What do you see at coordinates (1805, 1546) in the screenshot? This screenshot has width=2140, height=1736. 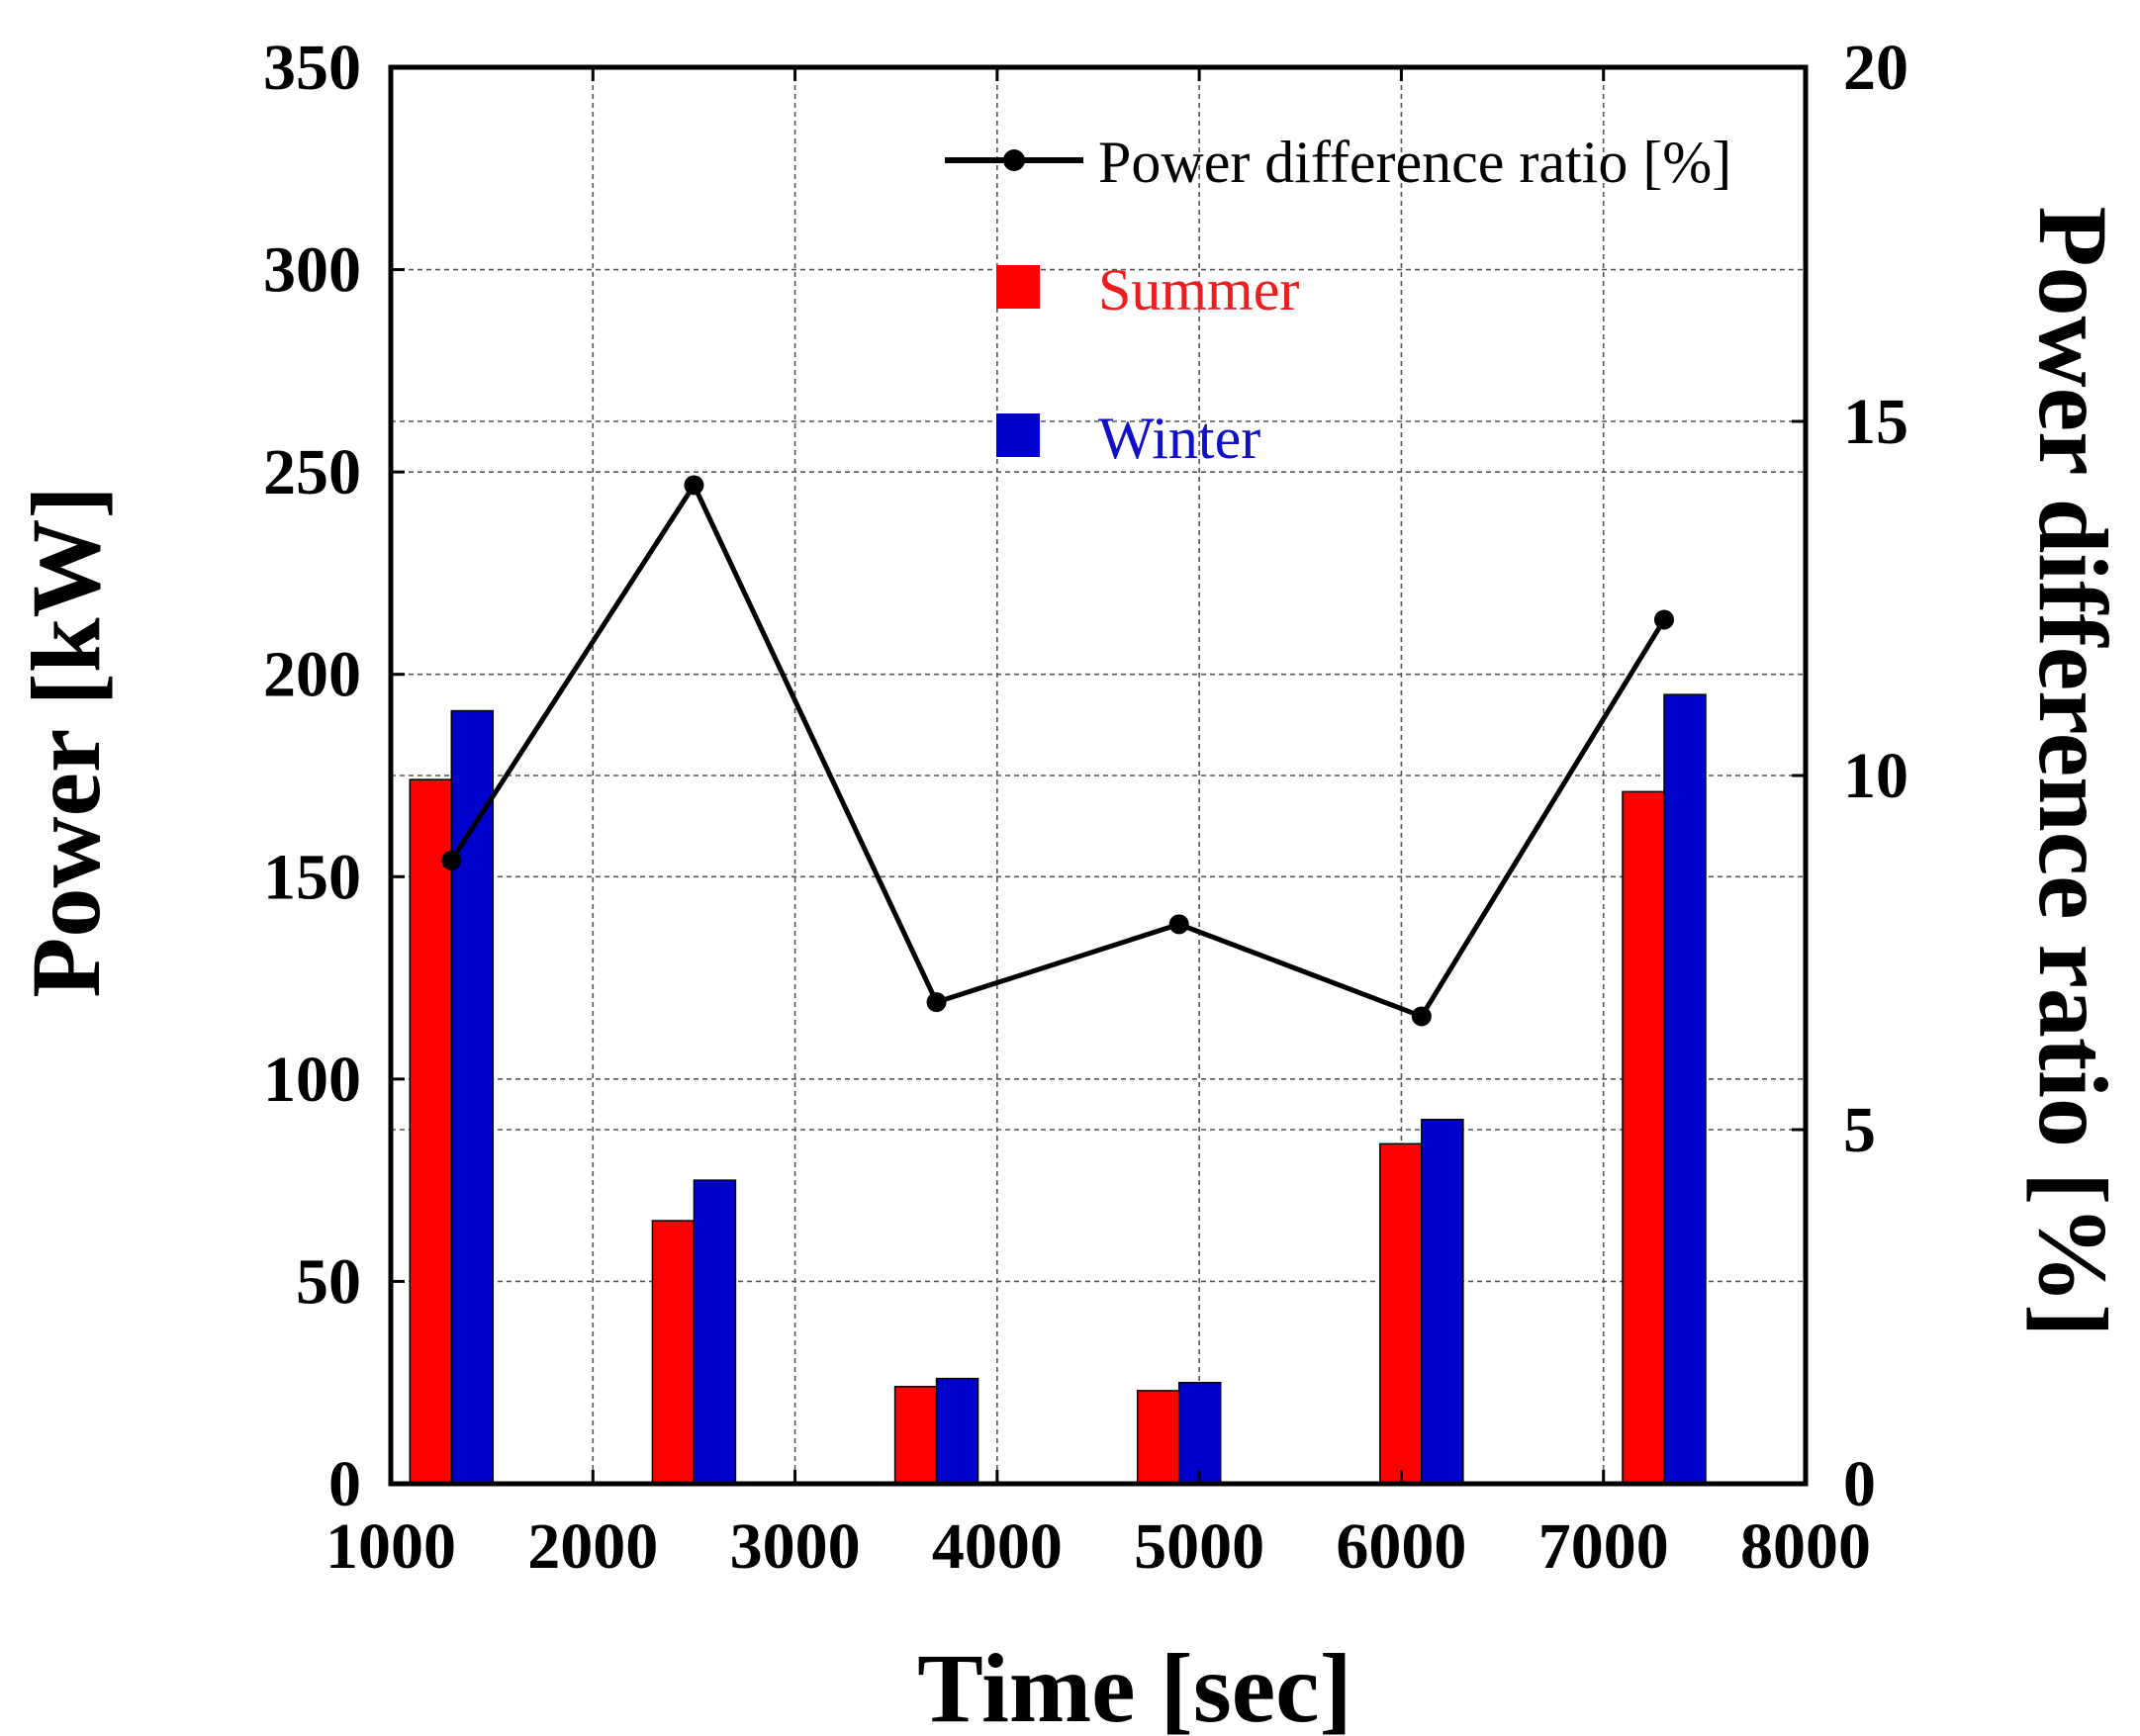 I see `x-tick-label: 8000` at bounding box center [1805, 1546].